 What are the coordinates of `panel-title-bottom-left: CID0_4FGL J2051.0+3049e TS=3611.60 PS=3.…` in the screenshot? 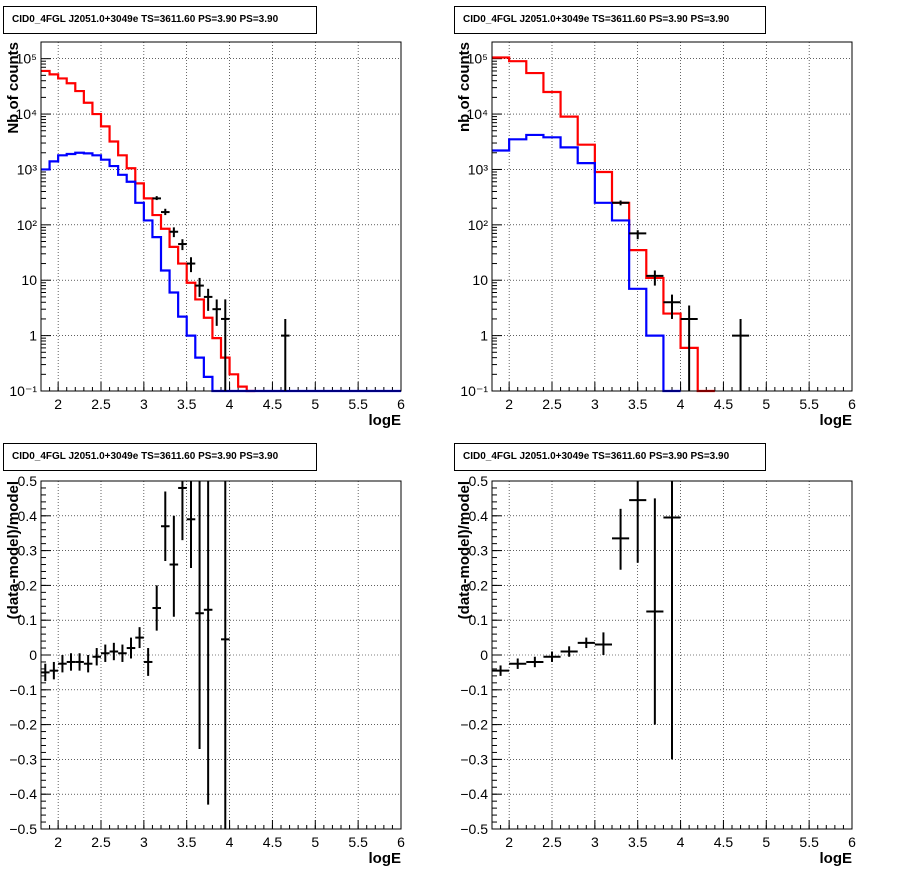 It's located at (160, 457).